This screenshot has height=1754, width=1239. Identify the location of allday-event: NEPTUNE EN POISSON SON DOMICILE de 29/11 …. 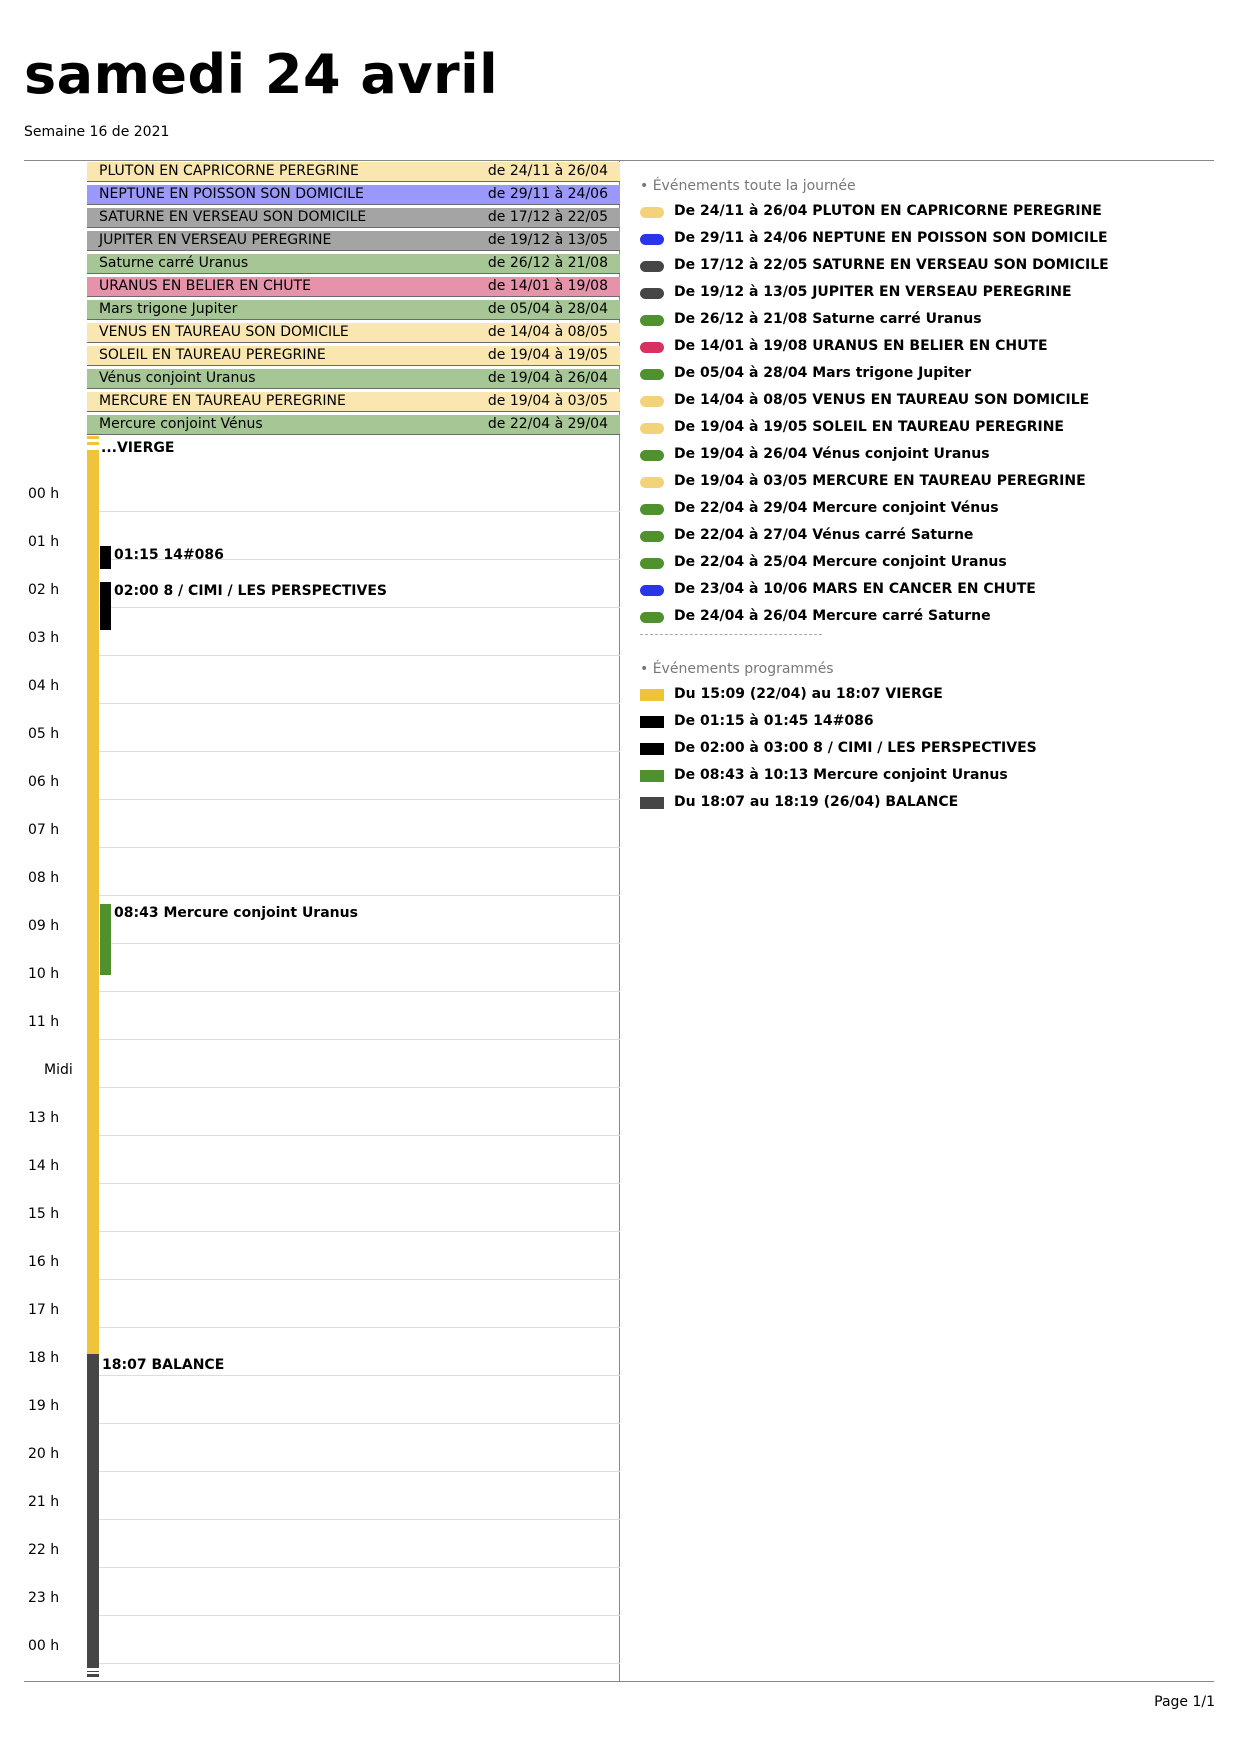
(353, 195).